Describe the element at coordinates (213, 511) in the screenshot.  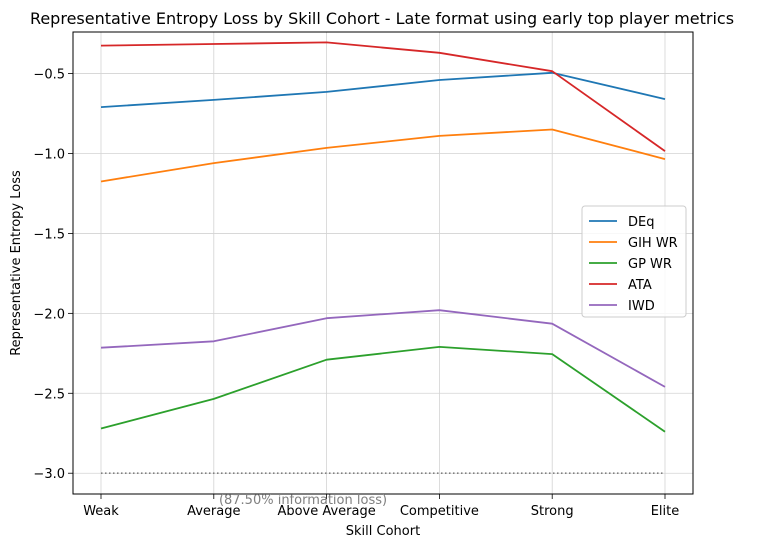
I see `x-tick-label: Average` at that location.